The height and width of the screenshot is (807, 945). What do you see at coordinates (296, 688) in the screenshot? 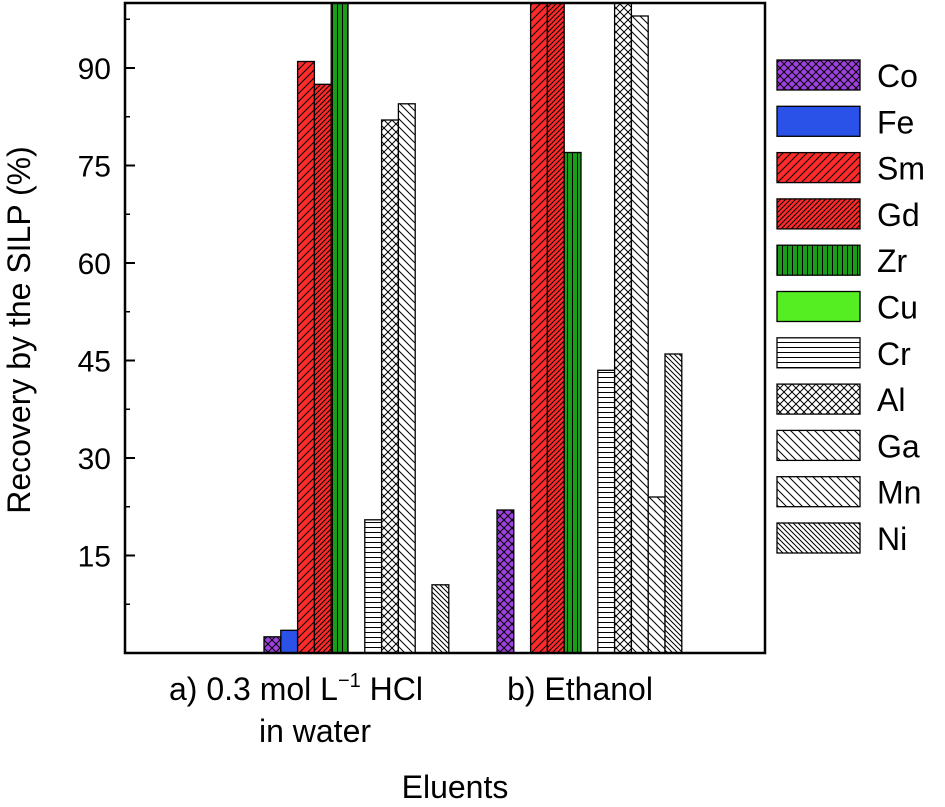
I see `x-tick-label: a) 0.3 mol L−1 HCl` at bounding box center [296, 688].